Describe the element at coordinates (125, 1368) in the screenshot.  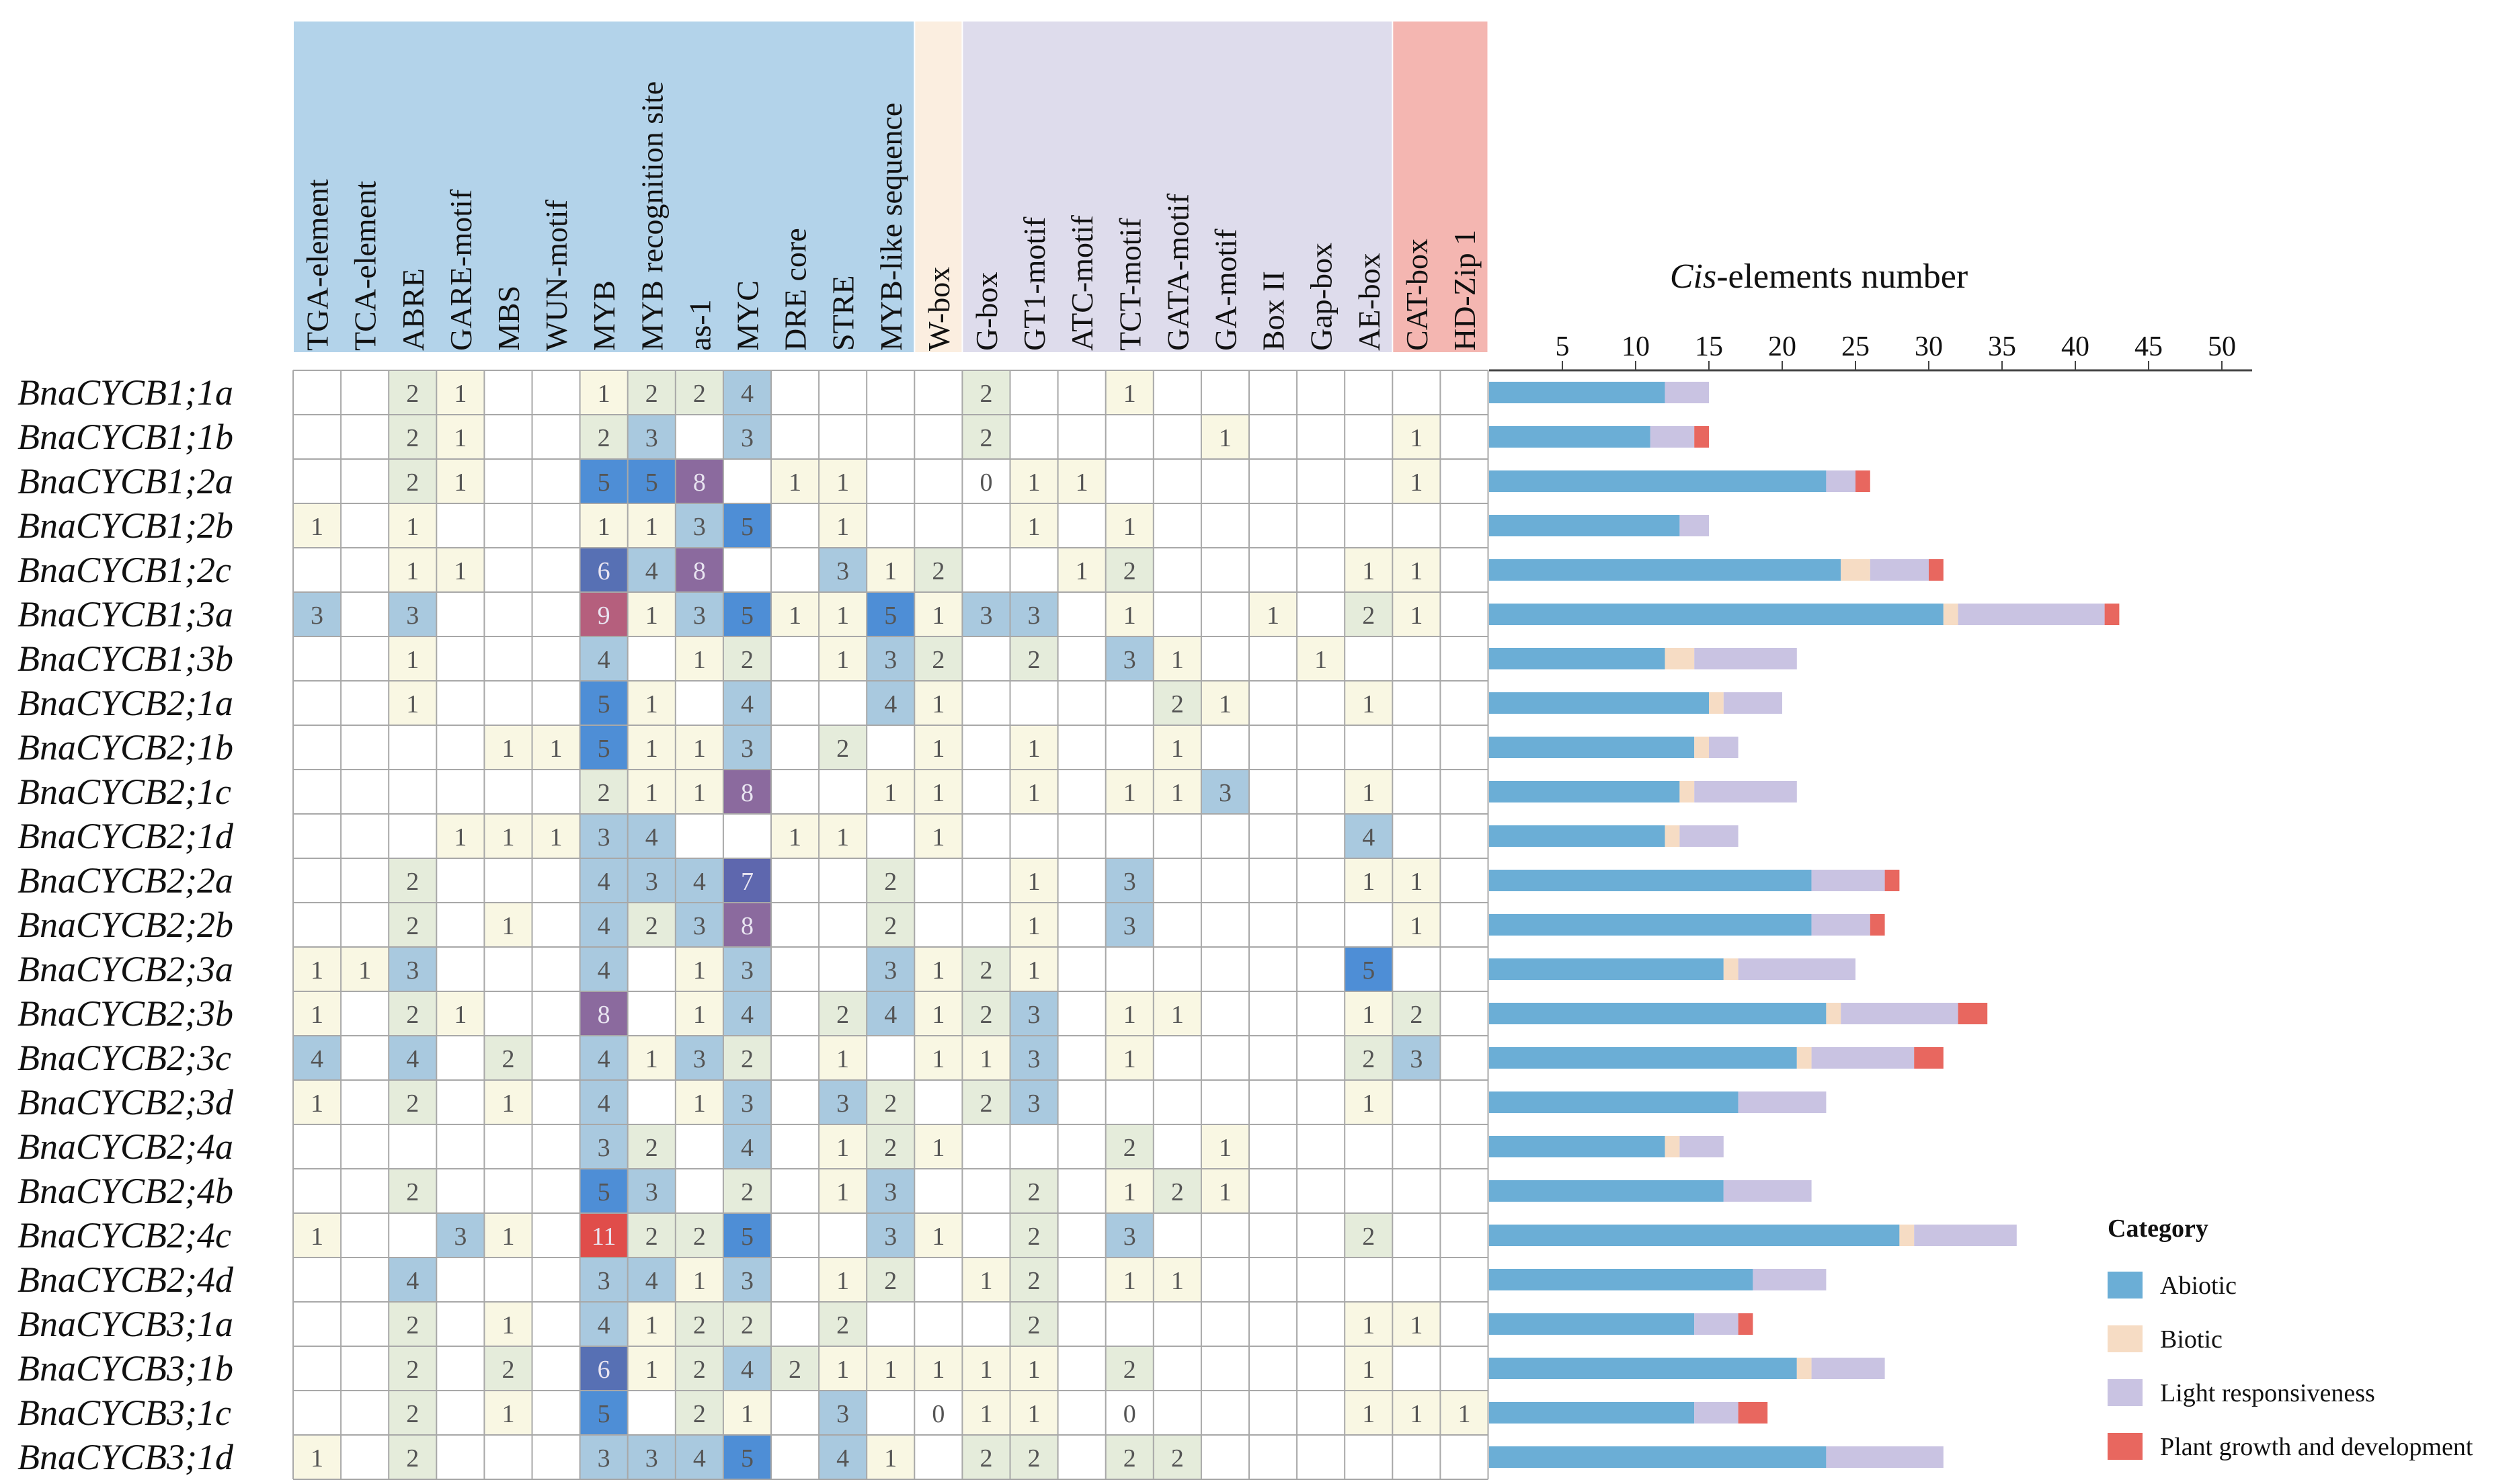
I see `row-label-bnacycb3-1b: BnaCYCB3;1b` at that location.